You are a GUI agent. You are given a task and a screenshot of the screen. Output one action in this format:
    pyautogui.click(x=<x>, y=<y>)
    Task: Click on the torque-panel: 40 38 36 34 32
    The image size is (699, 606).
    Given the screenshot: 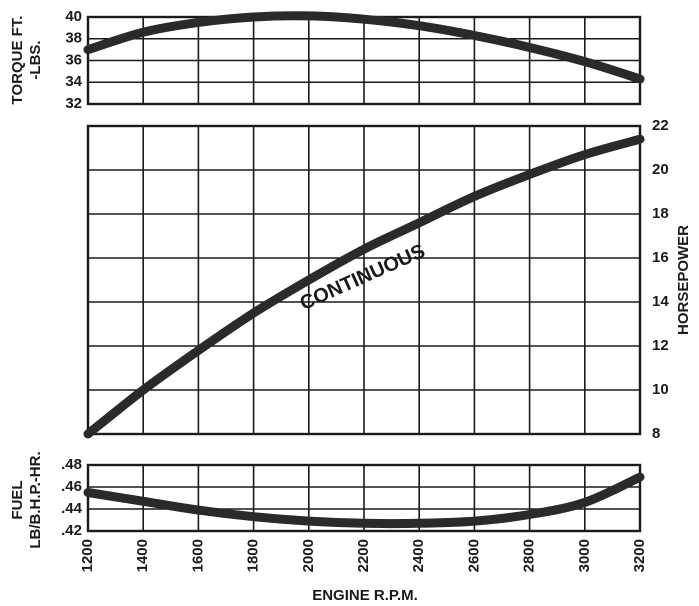 What is the action you would take?
    pyautogui.click(x=355, y=60)
    